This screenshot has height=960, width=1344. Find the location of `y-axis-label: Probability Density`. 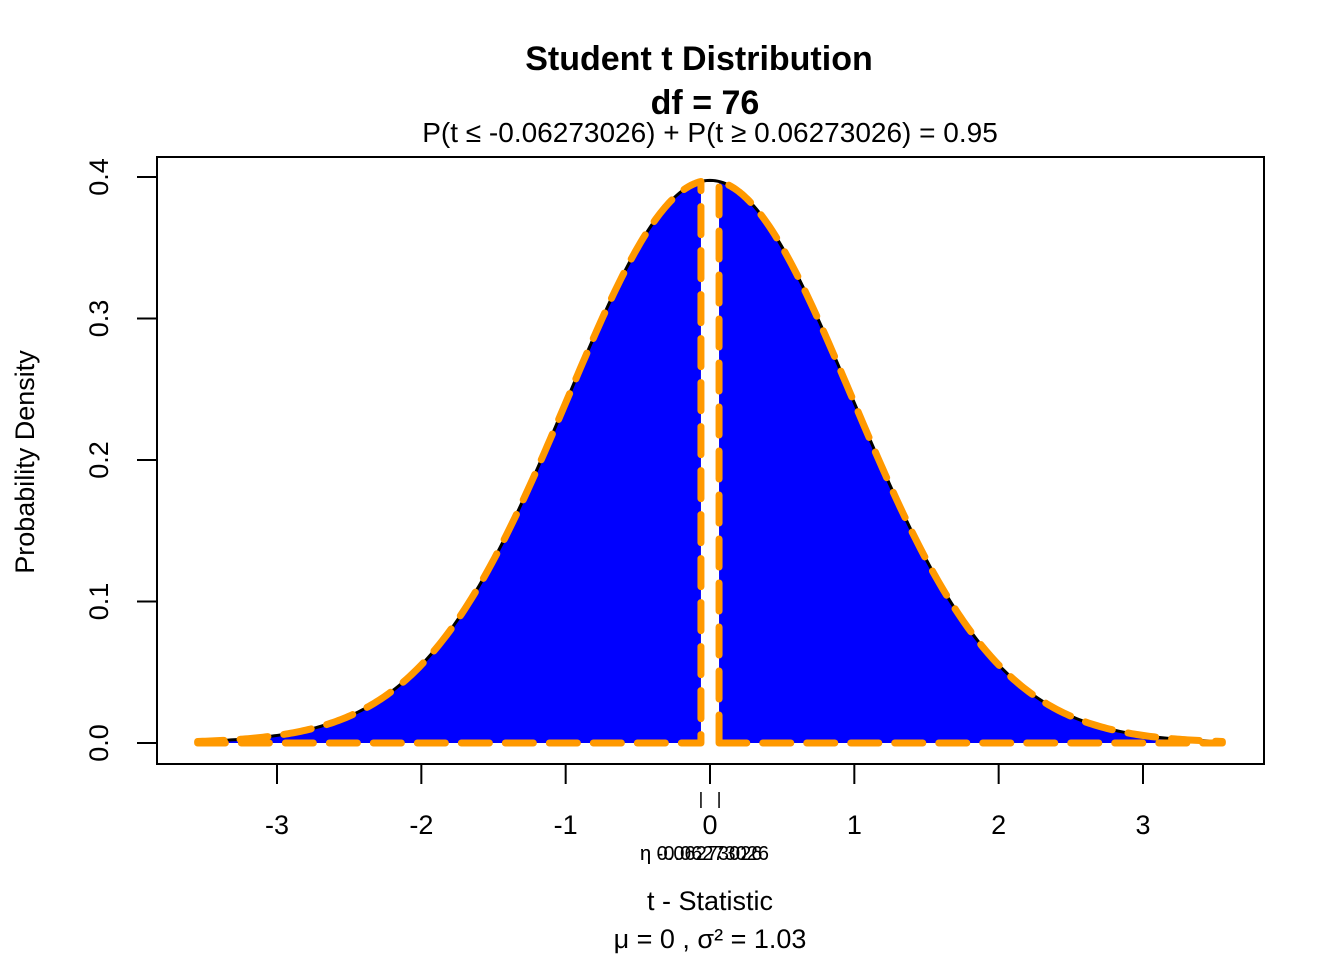

y-axis-label: Probability Density is located at coordinates (25, 462).